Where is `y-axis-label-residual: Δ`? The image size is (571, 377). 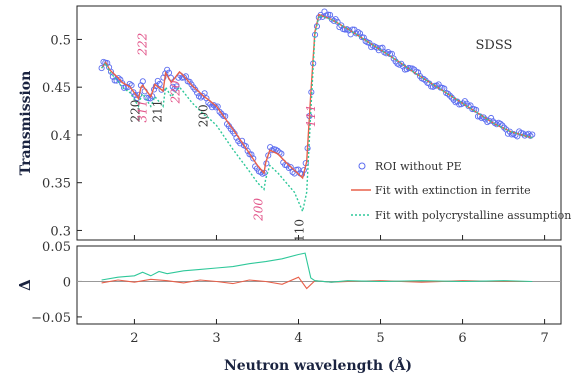 y-axis-label-residual: Δ is located at coordinates (25, 285).